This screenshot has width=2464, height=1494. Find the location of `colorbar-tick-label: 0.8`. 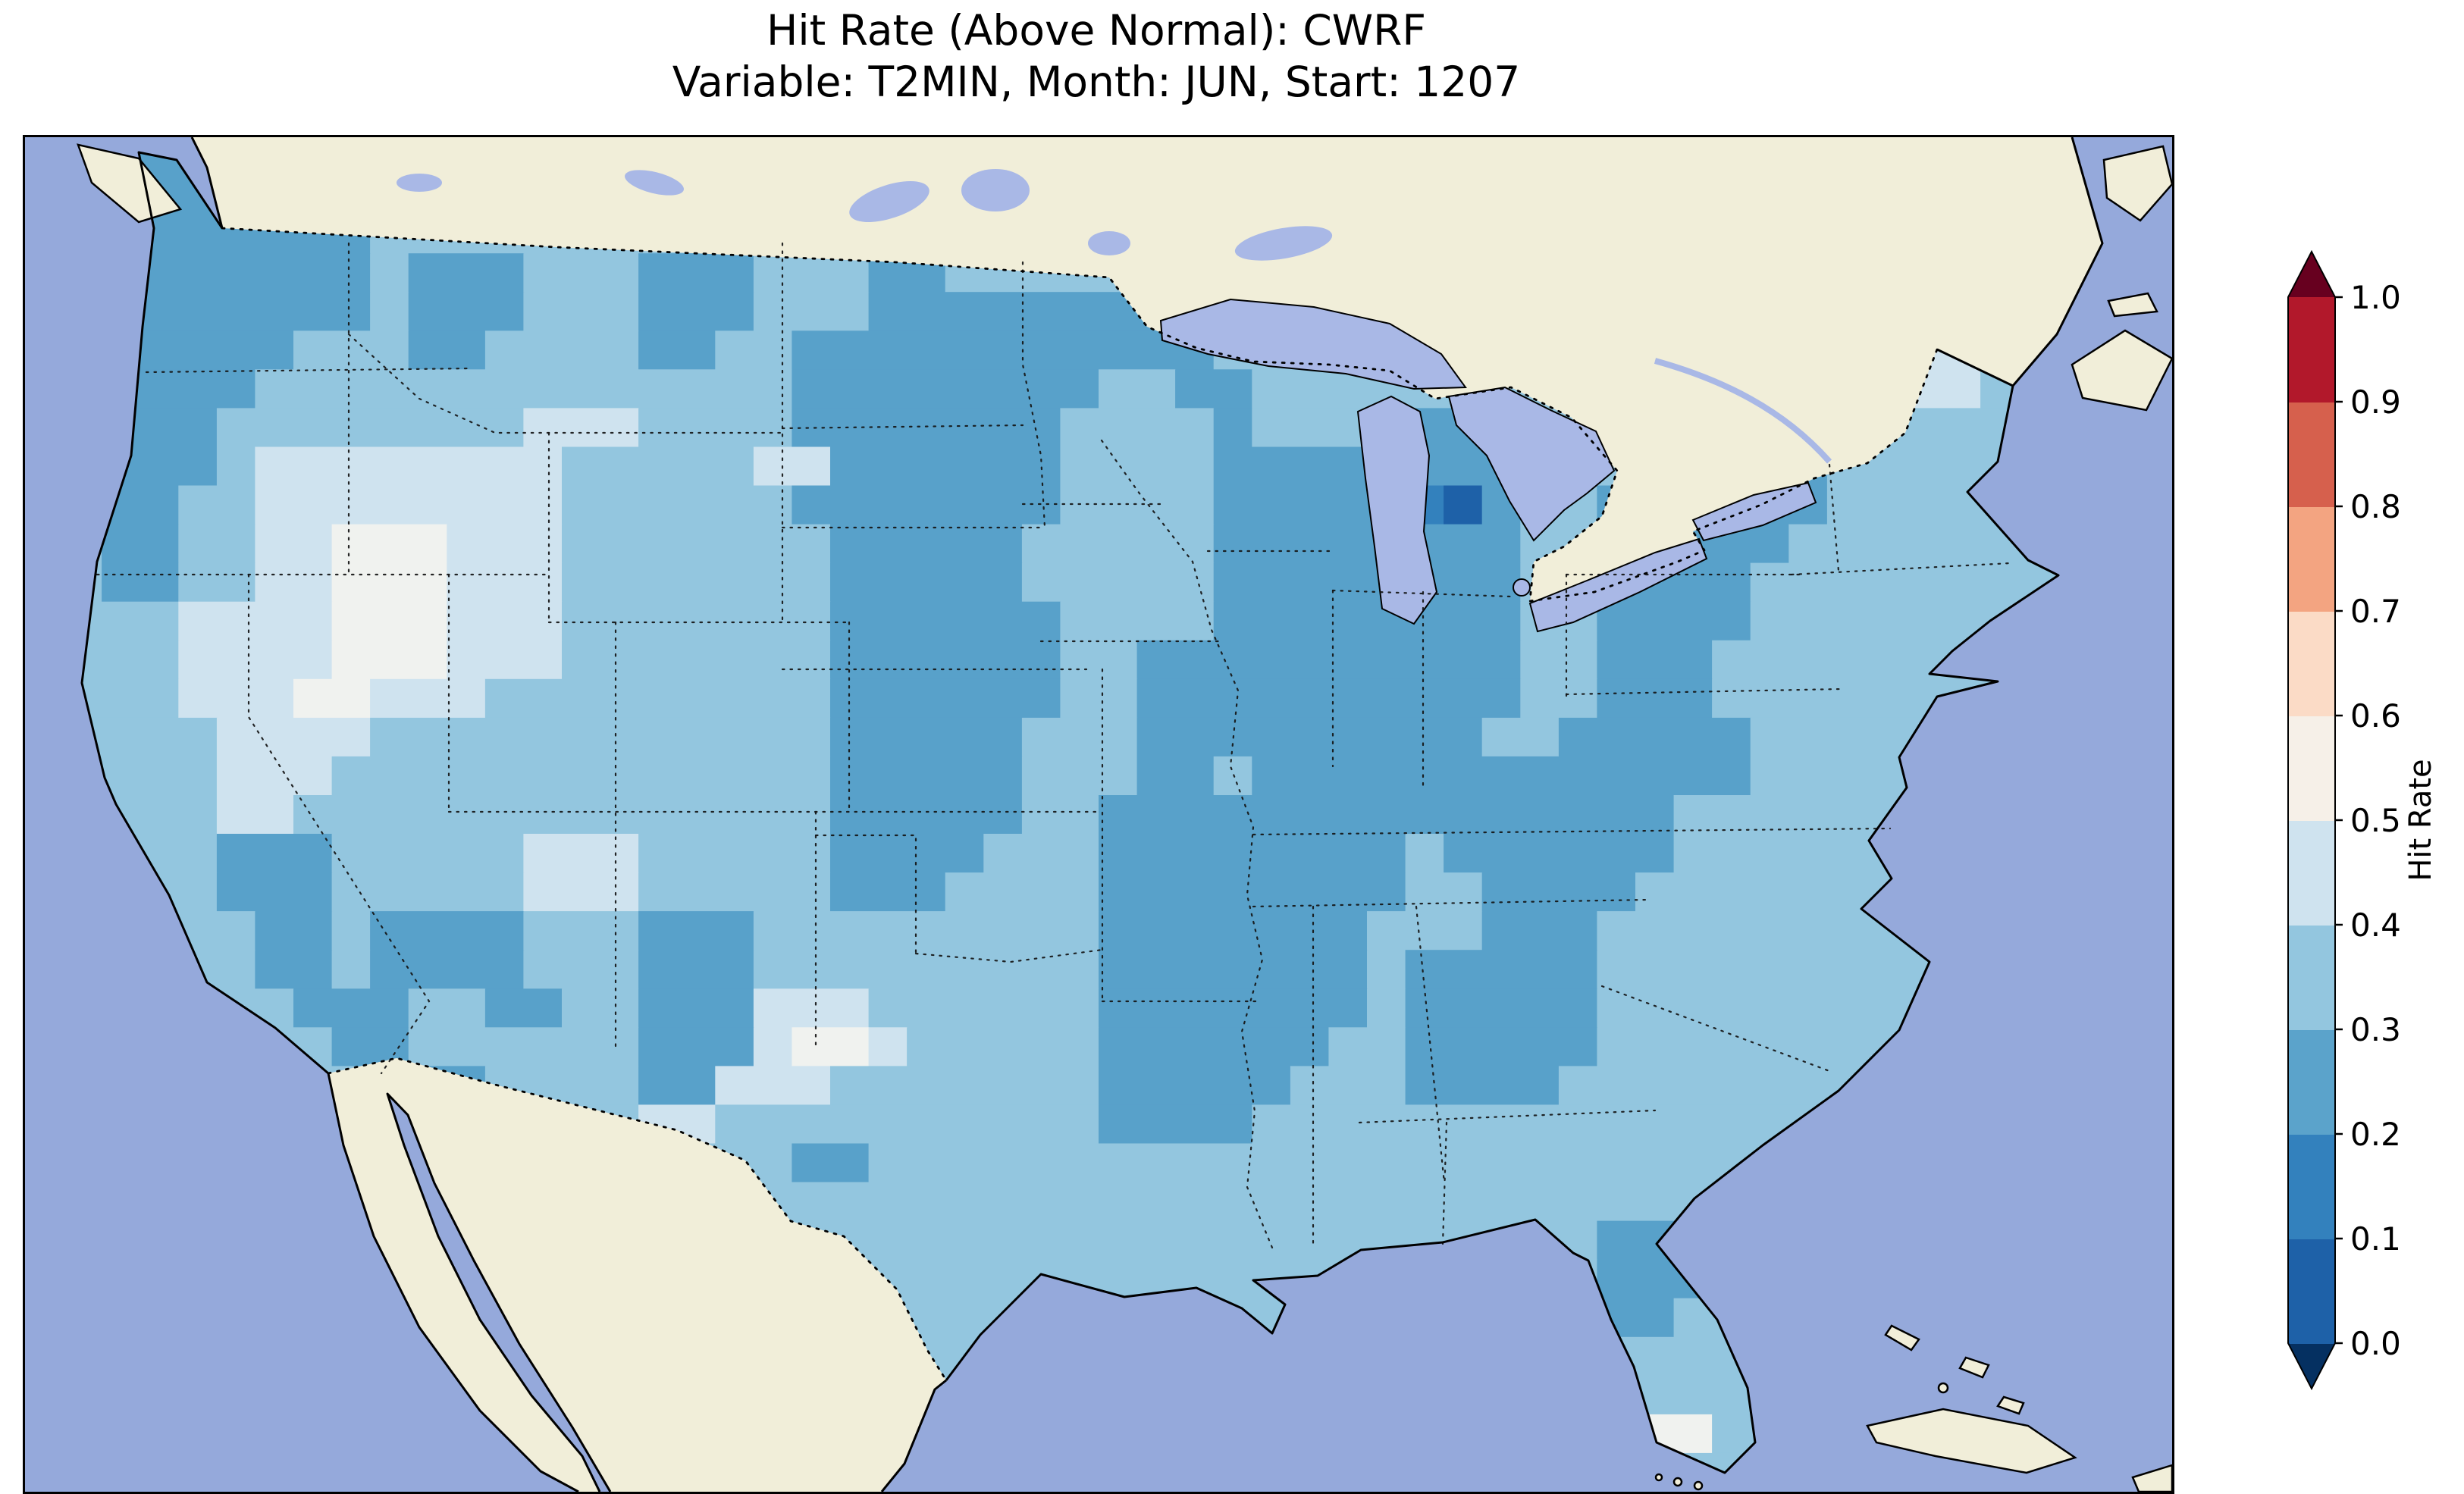

colorbar-tick-label: 0.8 is located at coordinates (2375, 506).